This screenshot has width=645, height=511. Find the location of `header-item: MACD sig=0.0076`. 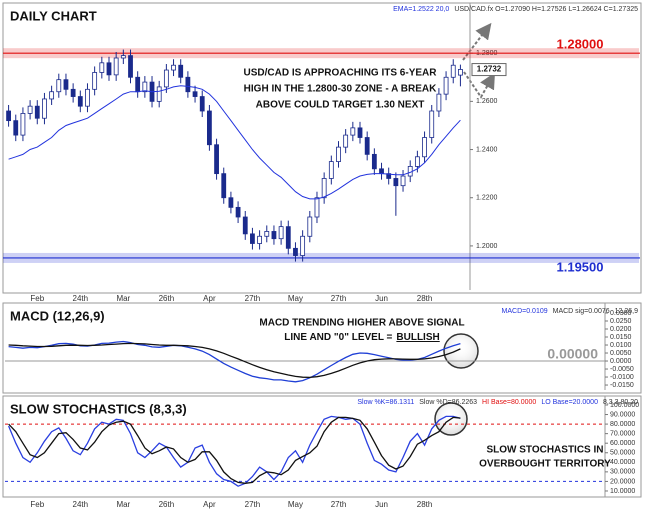

header-item: MACD sig=0.0076 is located at coordinates (581, 311).